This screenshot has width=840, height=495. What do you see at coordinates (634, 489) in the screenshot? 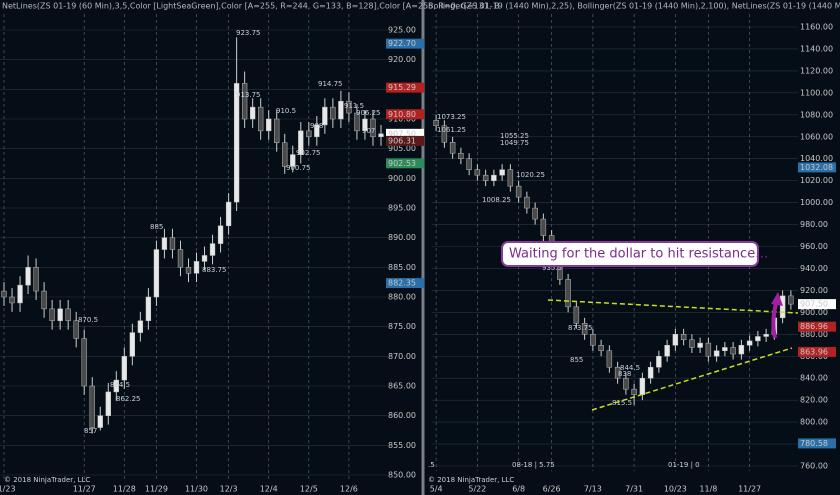
I see `x-tick-label: 7/31` at bounding box center [634, 489].